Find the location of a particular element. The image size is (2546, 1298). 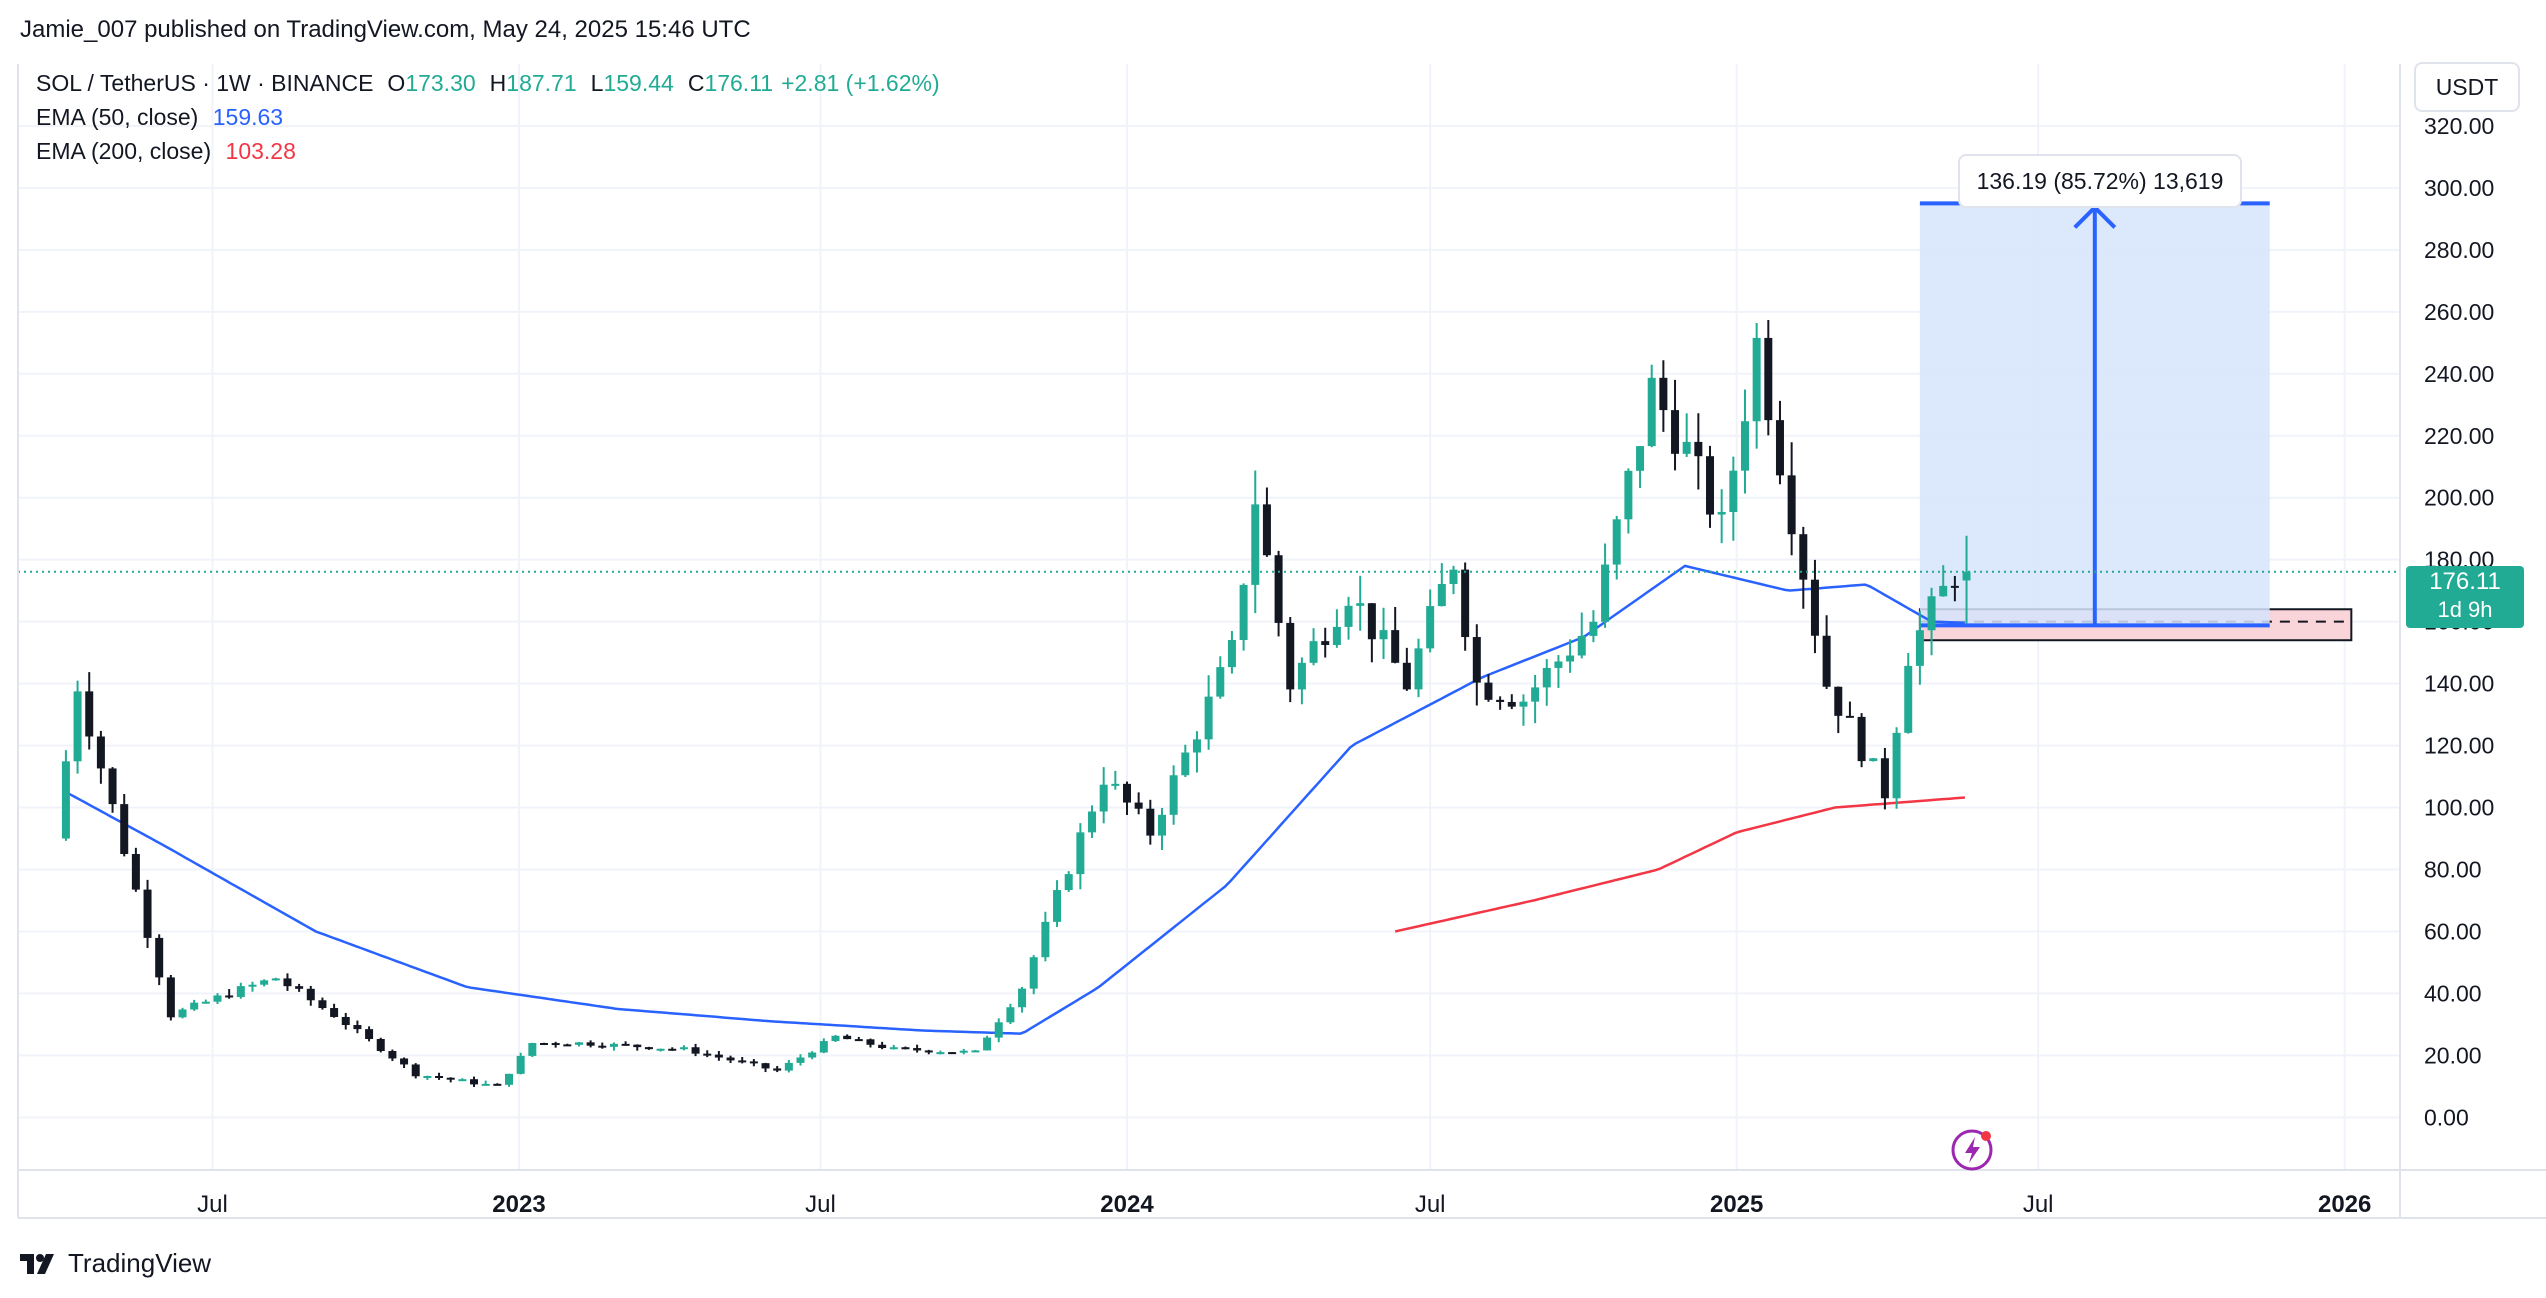

brand-name: TradingView is located at coordinates (140, 1263).